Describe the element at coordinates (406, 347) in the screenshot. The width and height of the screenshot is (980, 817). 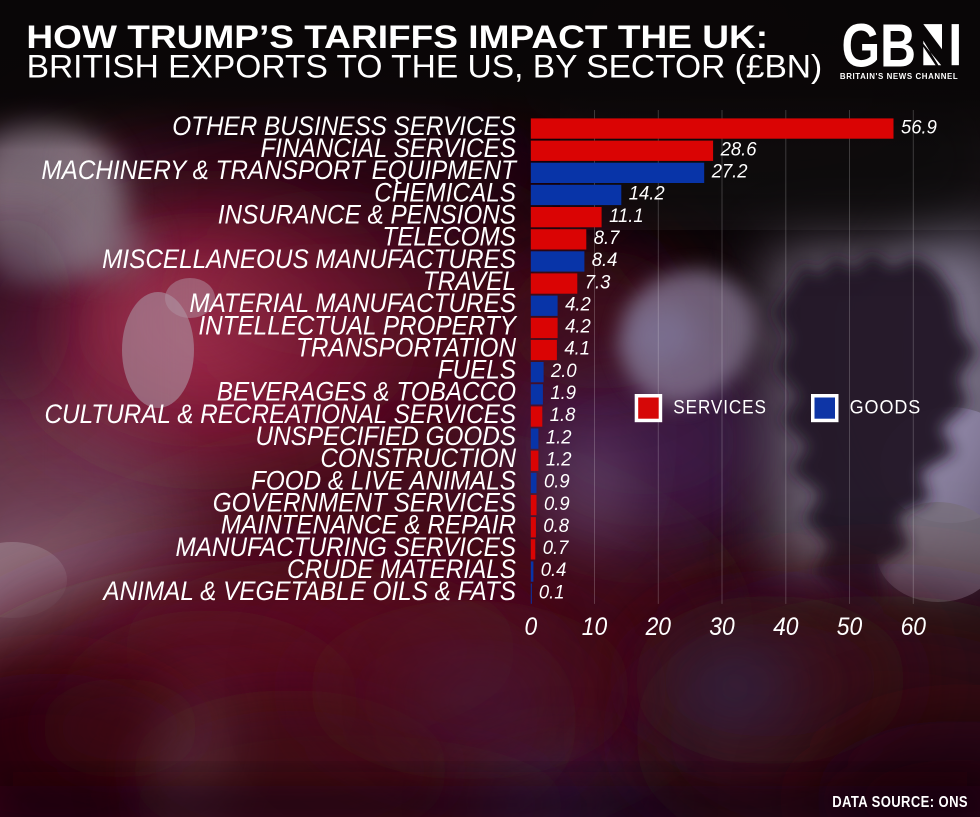
I see `svg-text: TRANSPORTATION` at that location.